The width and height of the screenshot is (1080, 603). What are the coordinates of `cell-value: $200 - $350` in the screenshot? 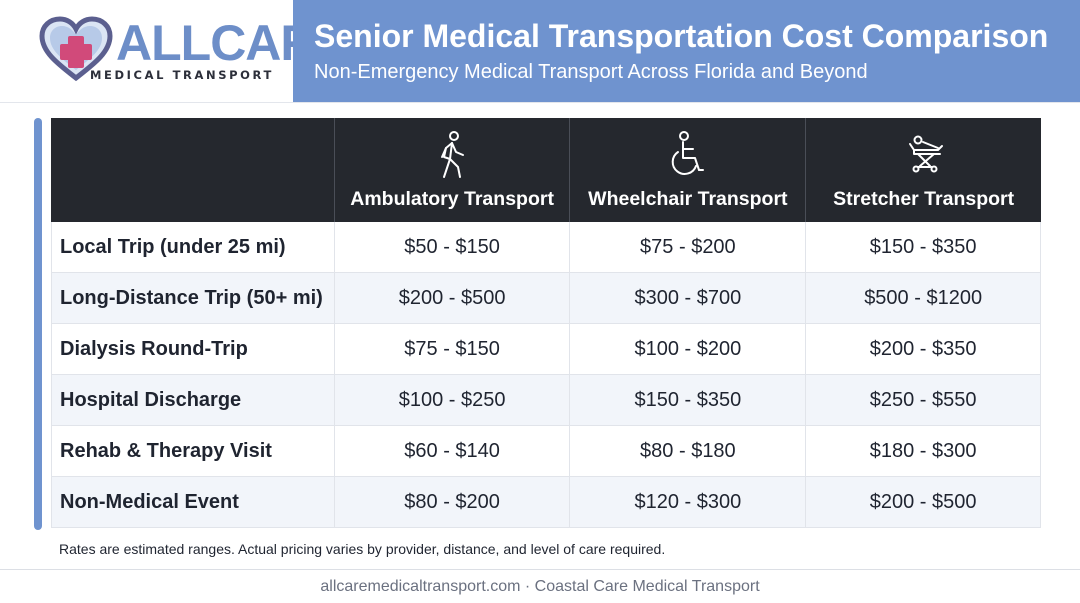 It's located at (923, 349).